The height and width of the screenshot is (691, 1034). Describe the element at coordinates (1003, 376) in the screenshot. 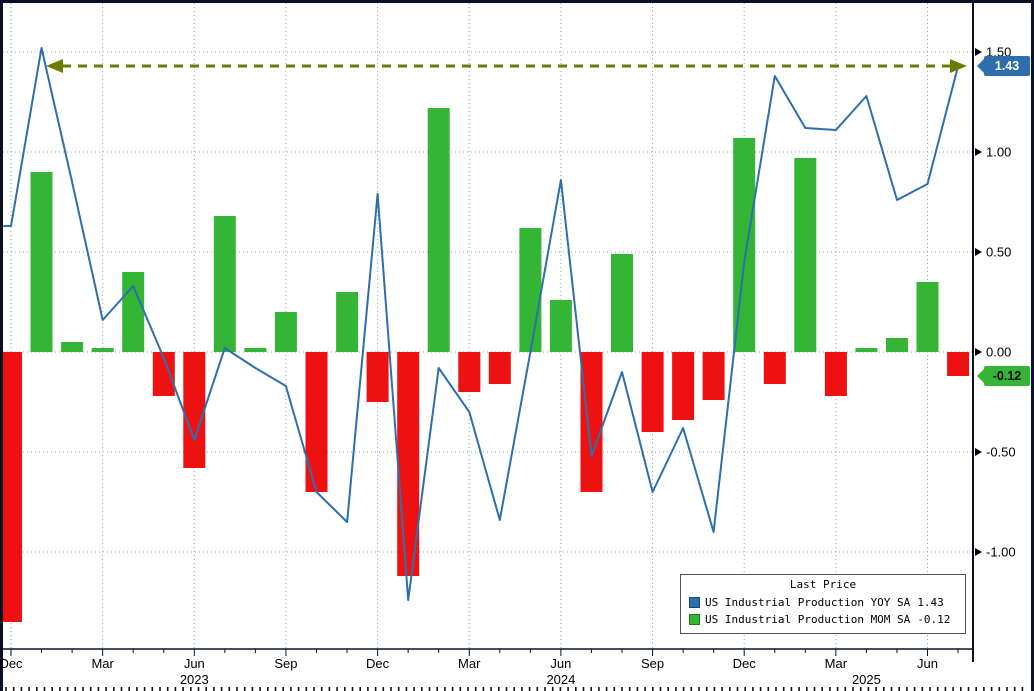

I see `mom-last-price-callout: -0.12` at that location.